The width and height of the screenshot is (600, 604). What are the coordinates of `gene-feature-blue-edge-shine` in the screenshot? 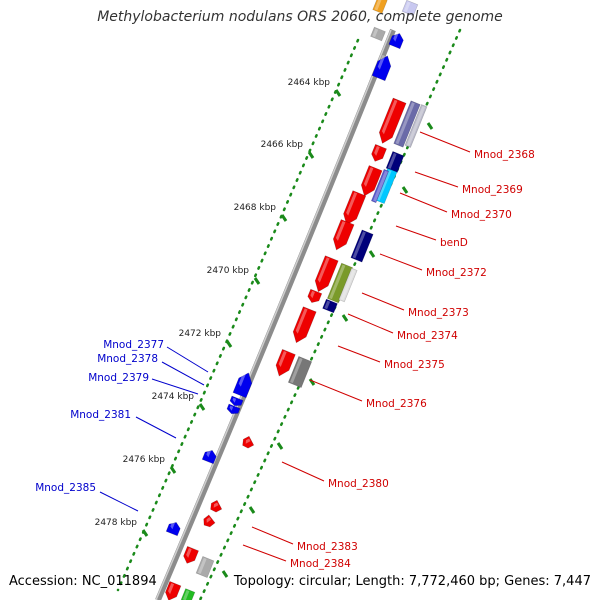 It's located at (380, 186).